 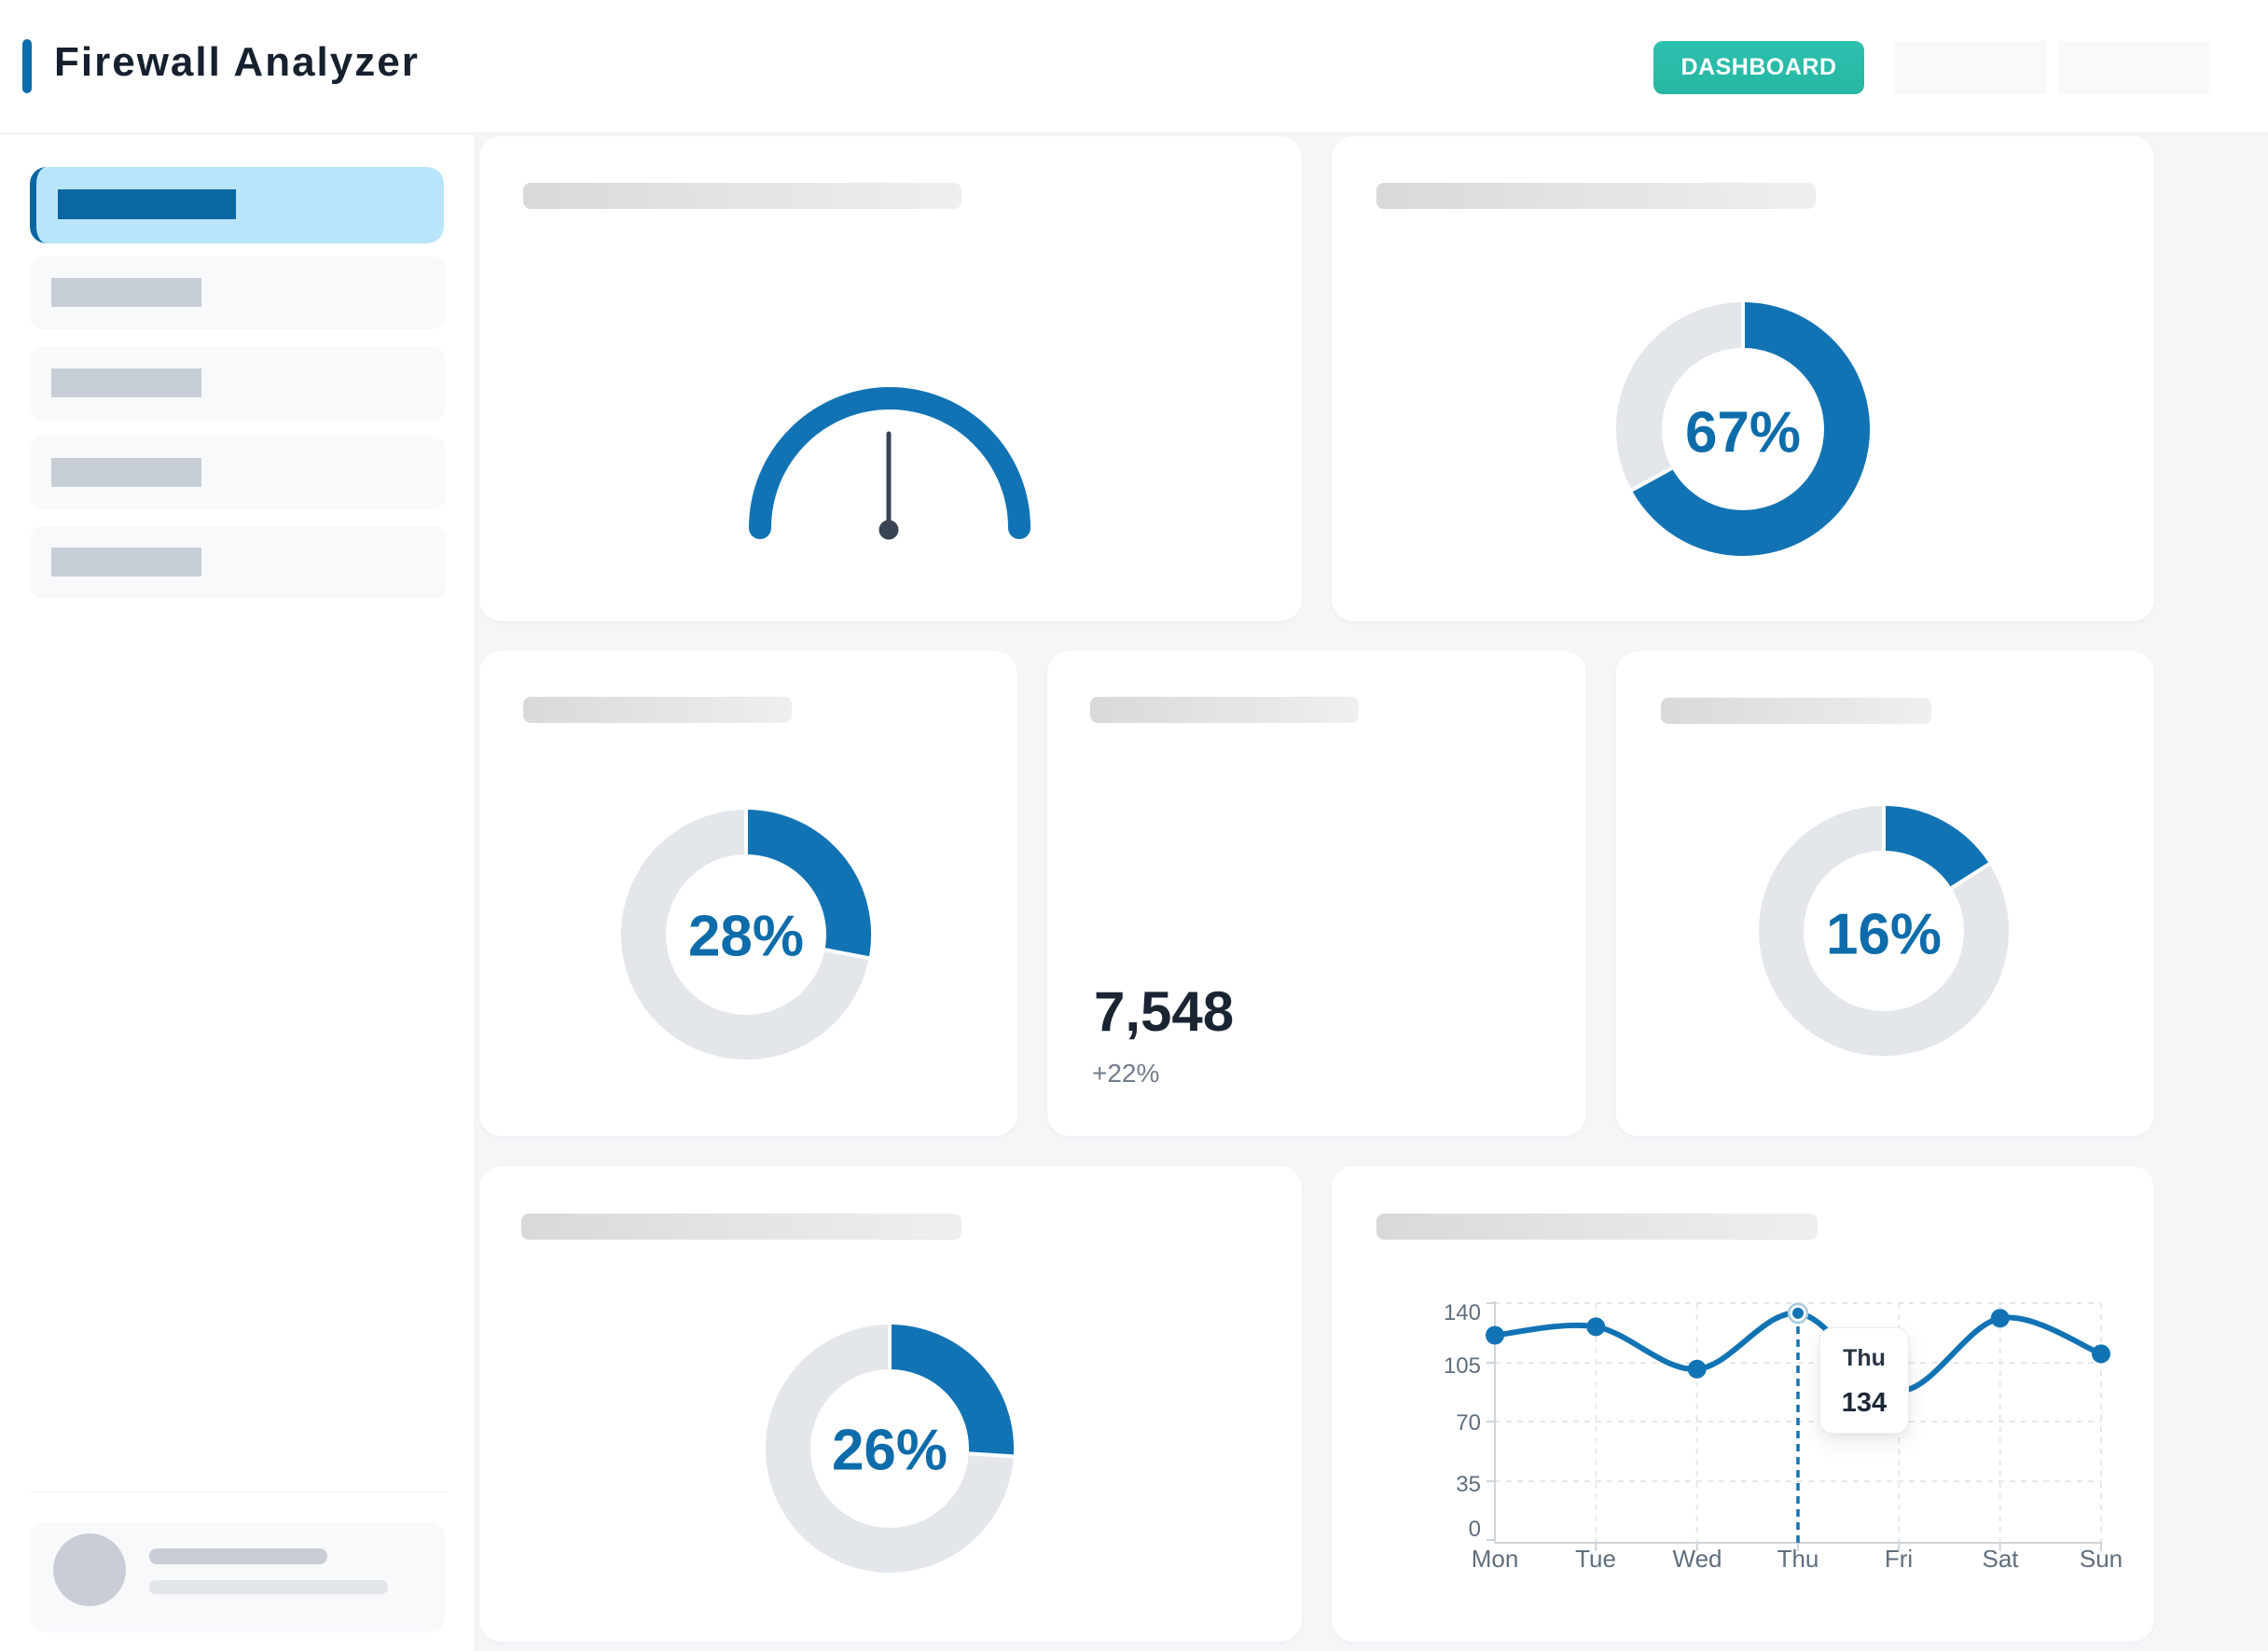 What do you see at coordinates (746, 937) in the screenshot?
I see `svg-text: 28%` at bounding box center [746, 937].